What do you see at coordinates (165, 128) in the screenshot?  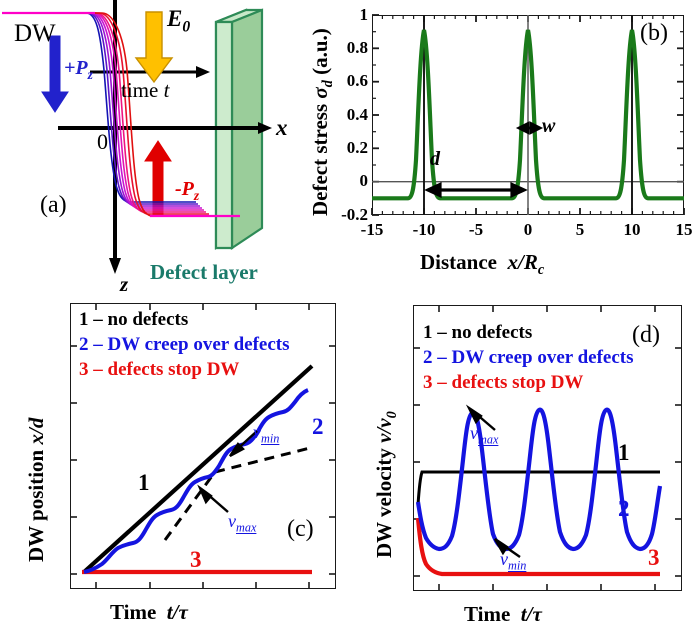 I see `x-axis-arrow` at bounding box center [165, 128].